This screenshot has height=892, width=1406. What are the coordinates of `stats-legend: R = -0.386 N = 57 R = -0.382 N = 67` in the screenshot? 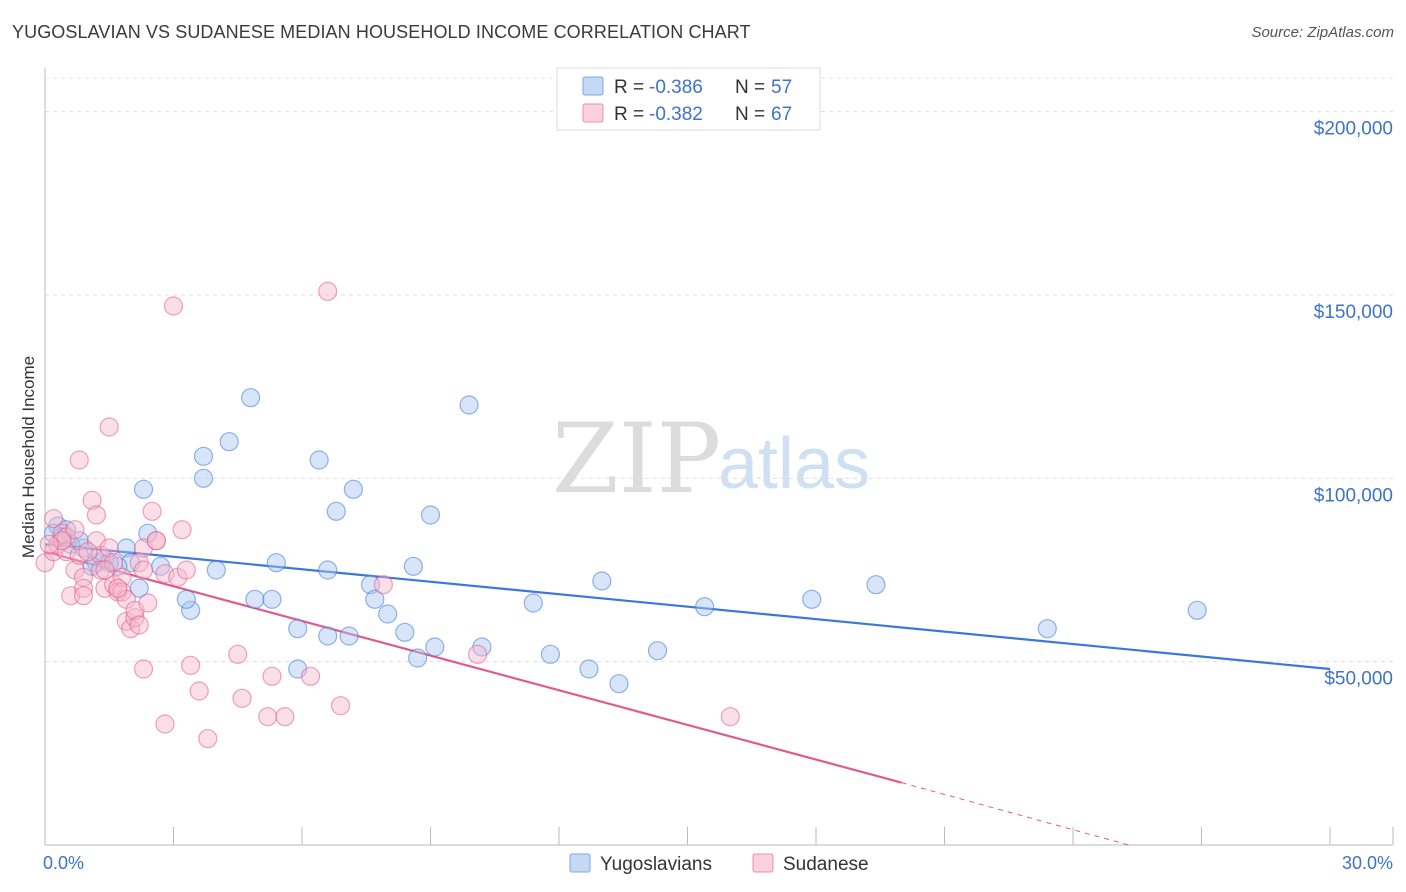 It's located at (688, 99).